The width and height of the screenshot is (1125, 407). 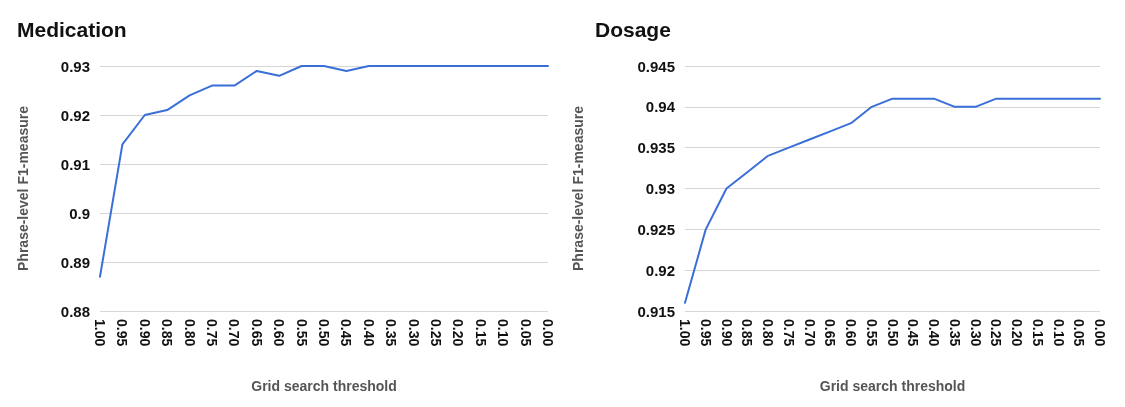 What do you see at coordinates (75, 311) in the screenshot?
I see `y-tick-label: 0.88` at bounding box center [75, 311].